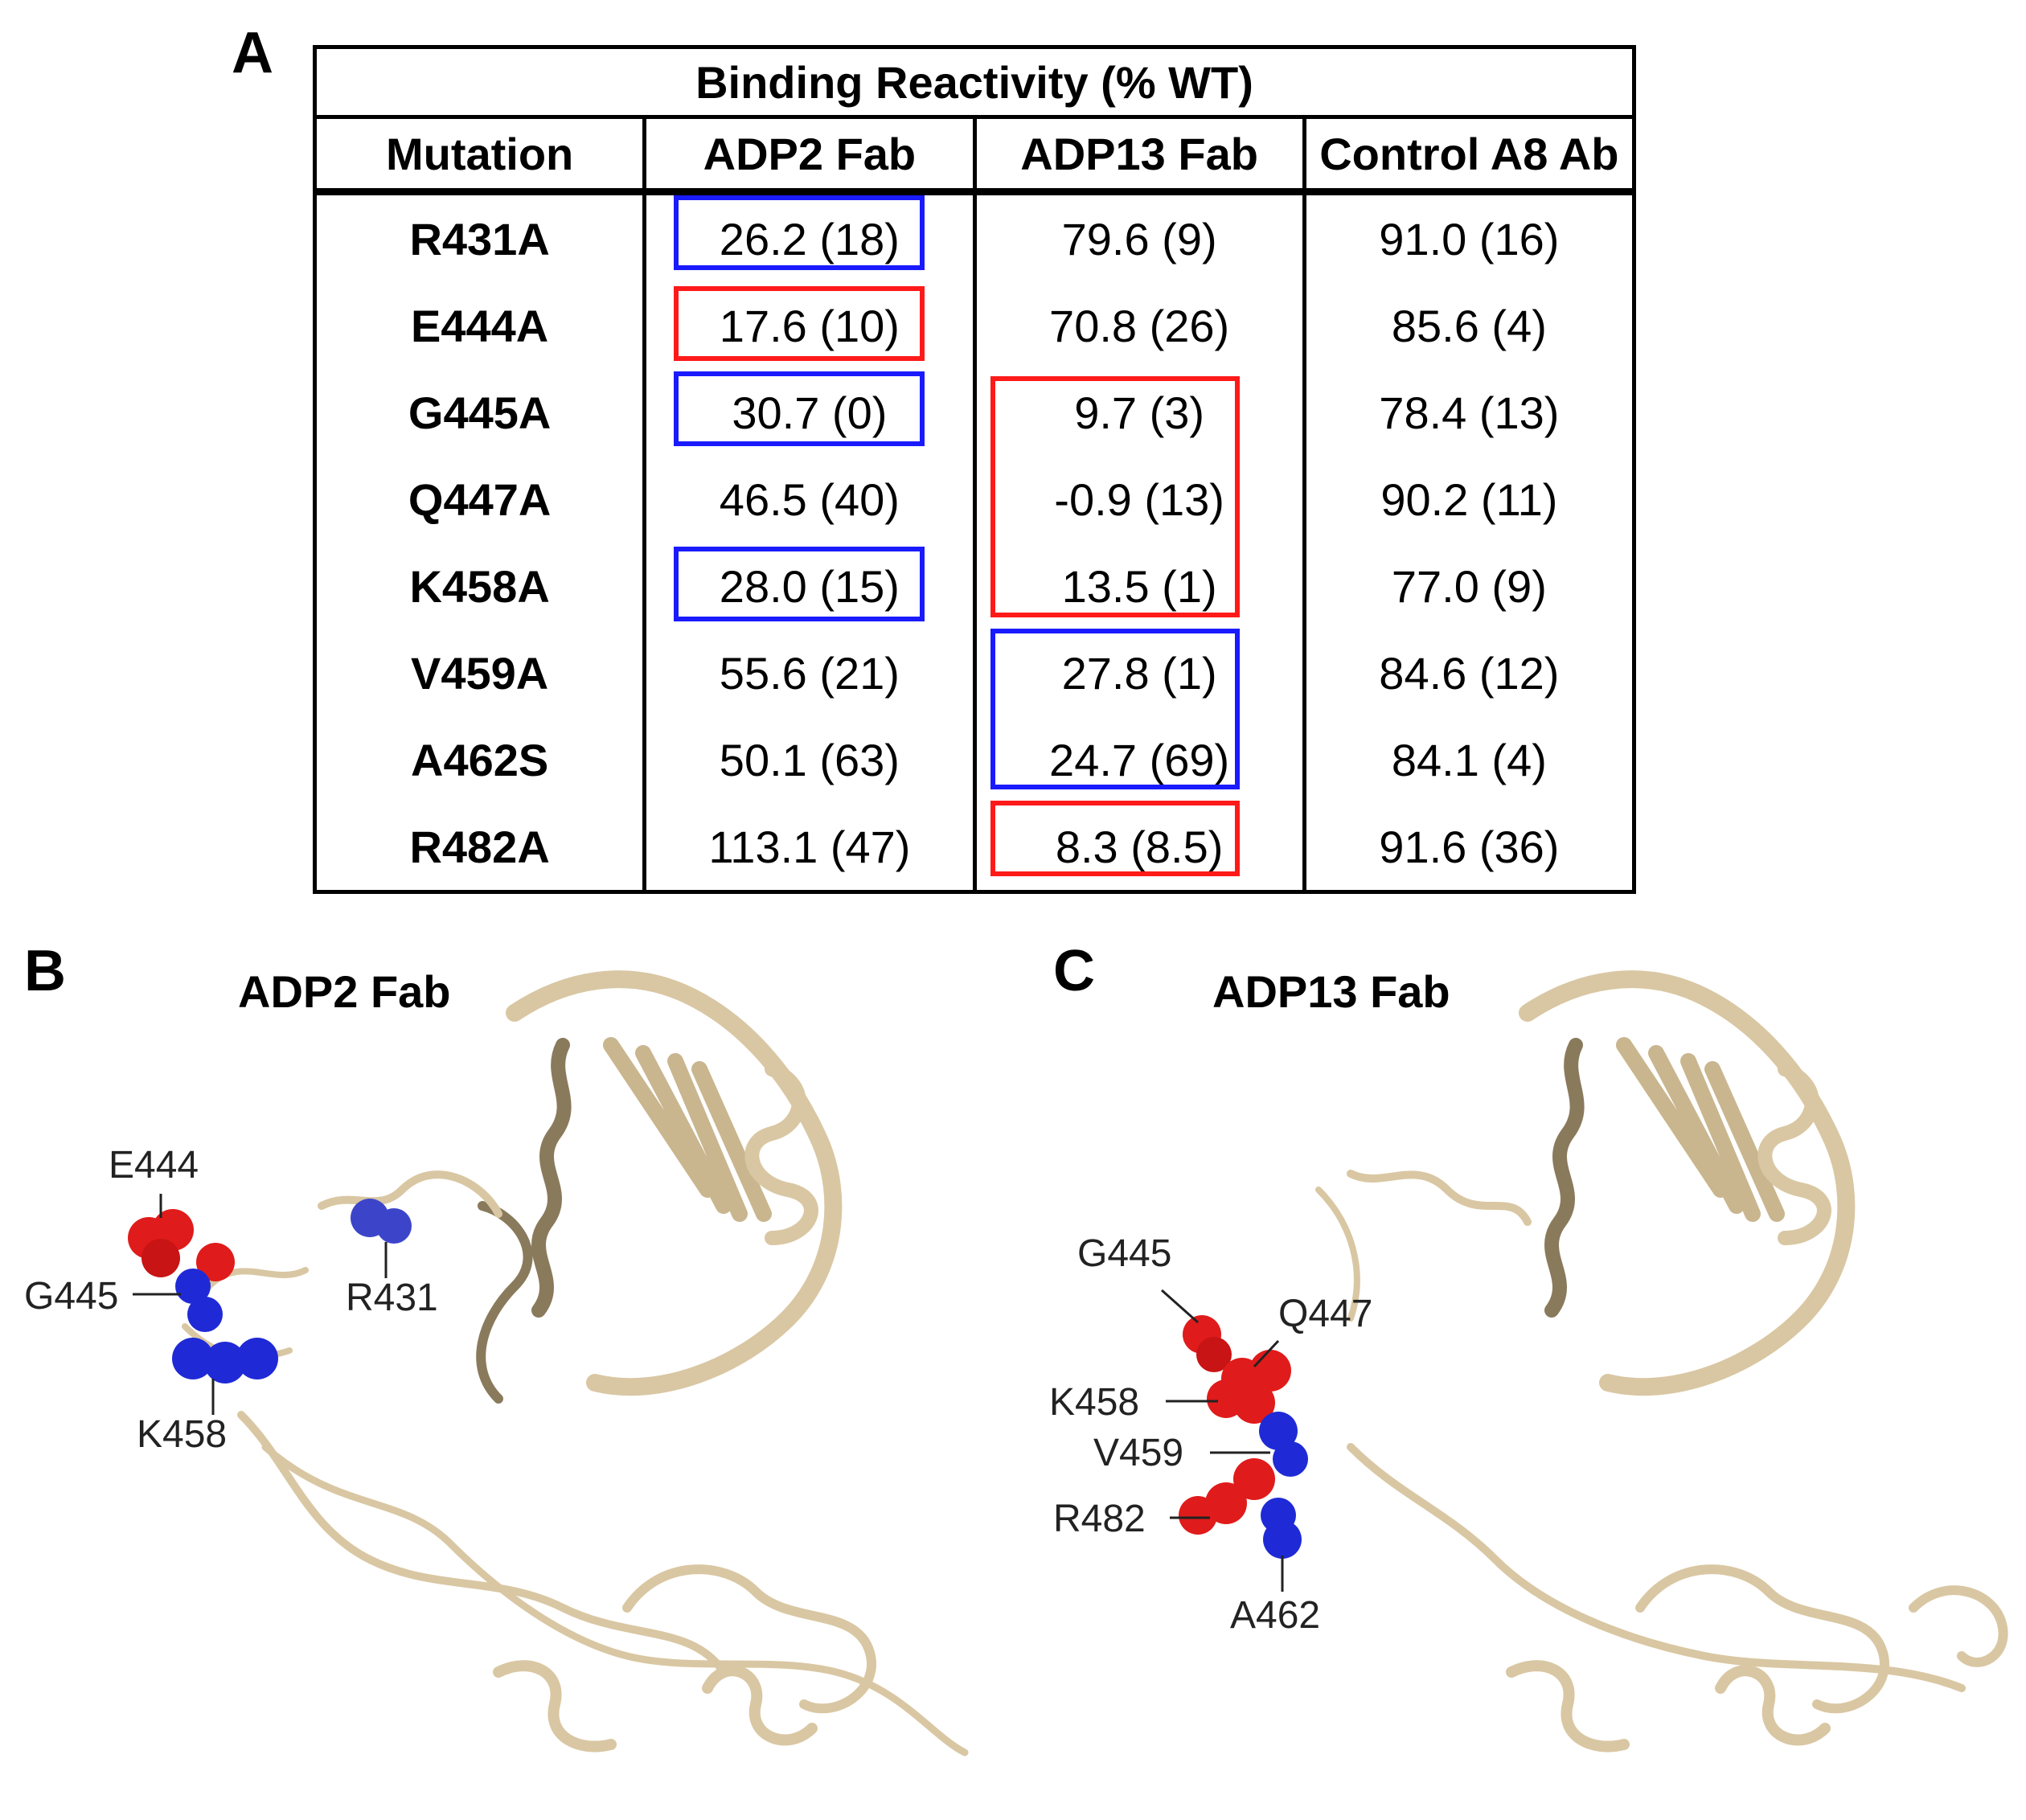 This screenshot has height=1820, width=2026. I want to click on table-title: Binding Reactivity (% WT), so click(974, 82).